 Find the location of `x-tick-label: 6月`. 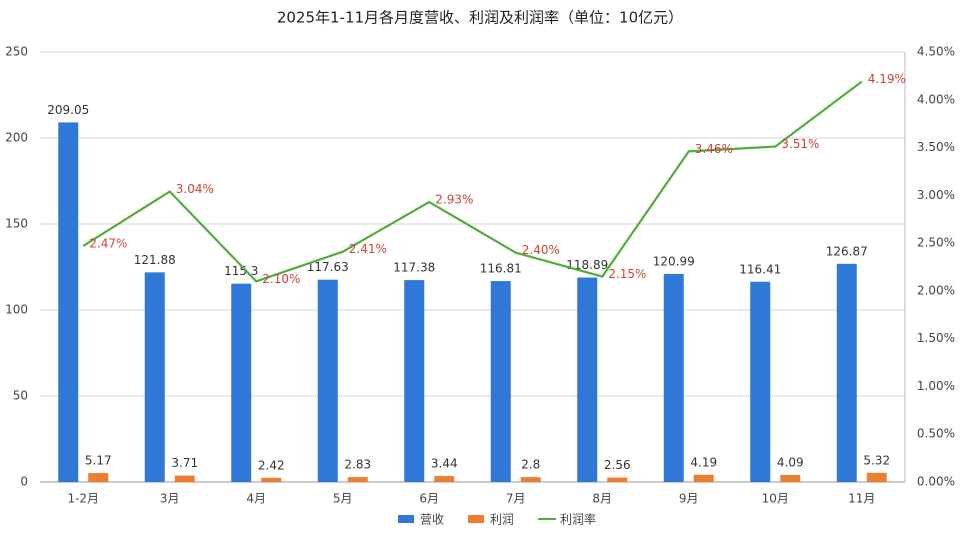

x-tick-label: 6月 is located at coordinates (429, 499).